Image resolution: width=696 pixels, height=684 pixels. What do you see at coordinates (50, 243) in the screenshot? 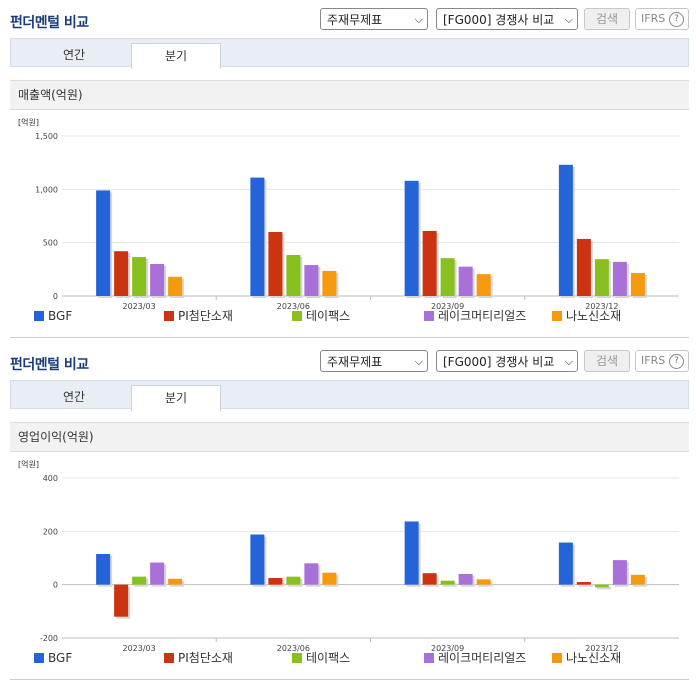
I see `y-tick-label: 500` at bounding box center [50, 243].